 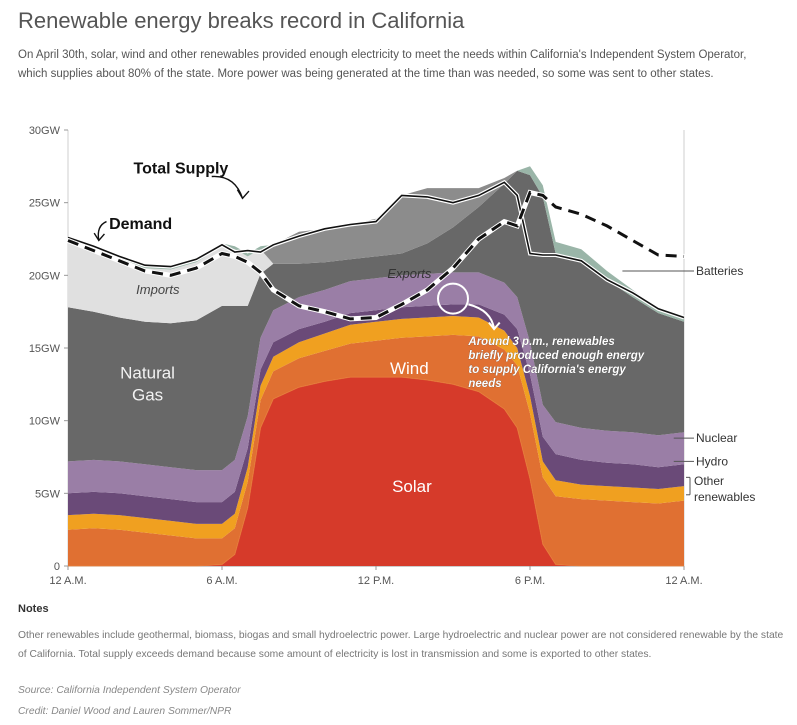 I want to click on batteries-label: Batteries, so click(x=719, y=271).